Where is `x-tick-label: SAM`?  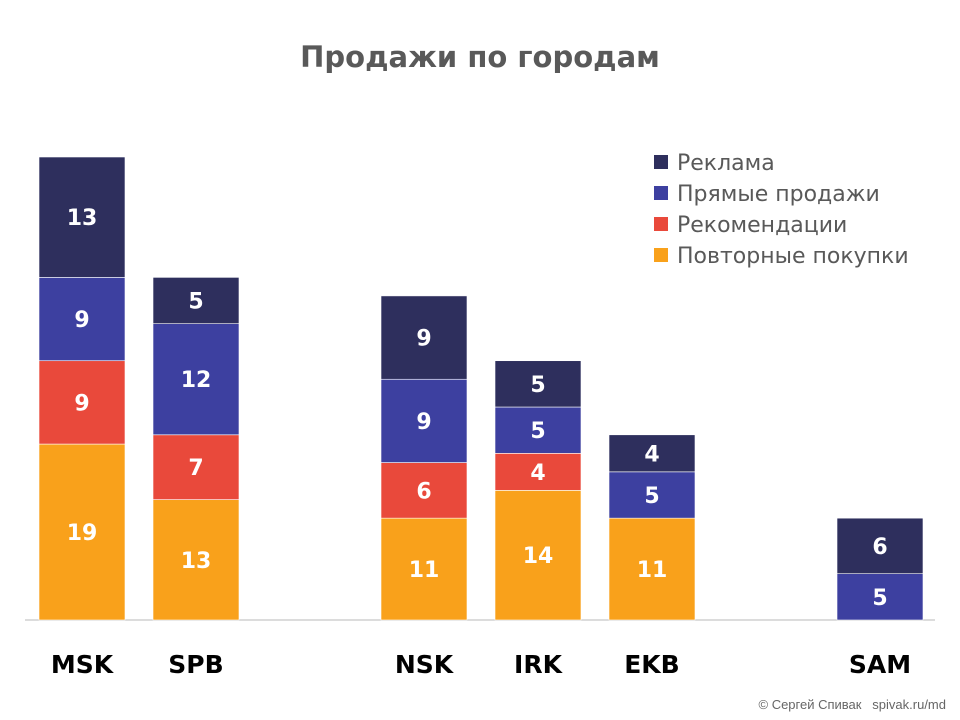
x-tick-label: SAM is located at coordinates (880, 664).